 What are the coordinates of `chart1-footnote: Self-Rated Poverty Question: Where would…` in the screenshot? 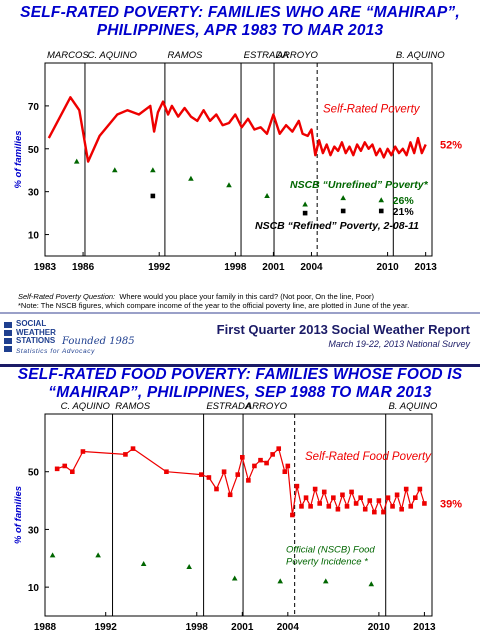 It's located at (248, 301).